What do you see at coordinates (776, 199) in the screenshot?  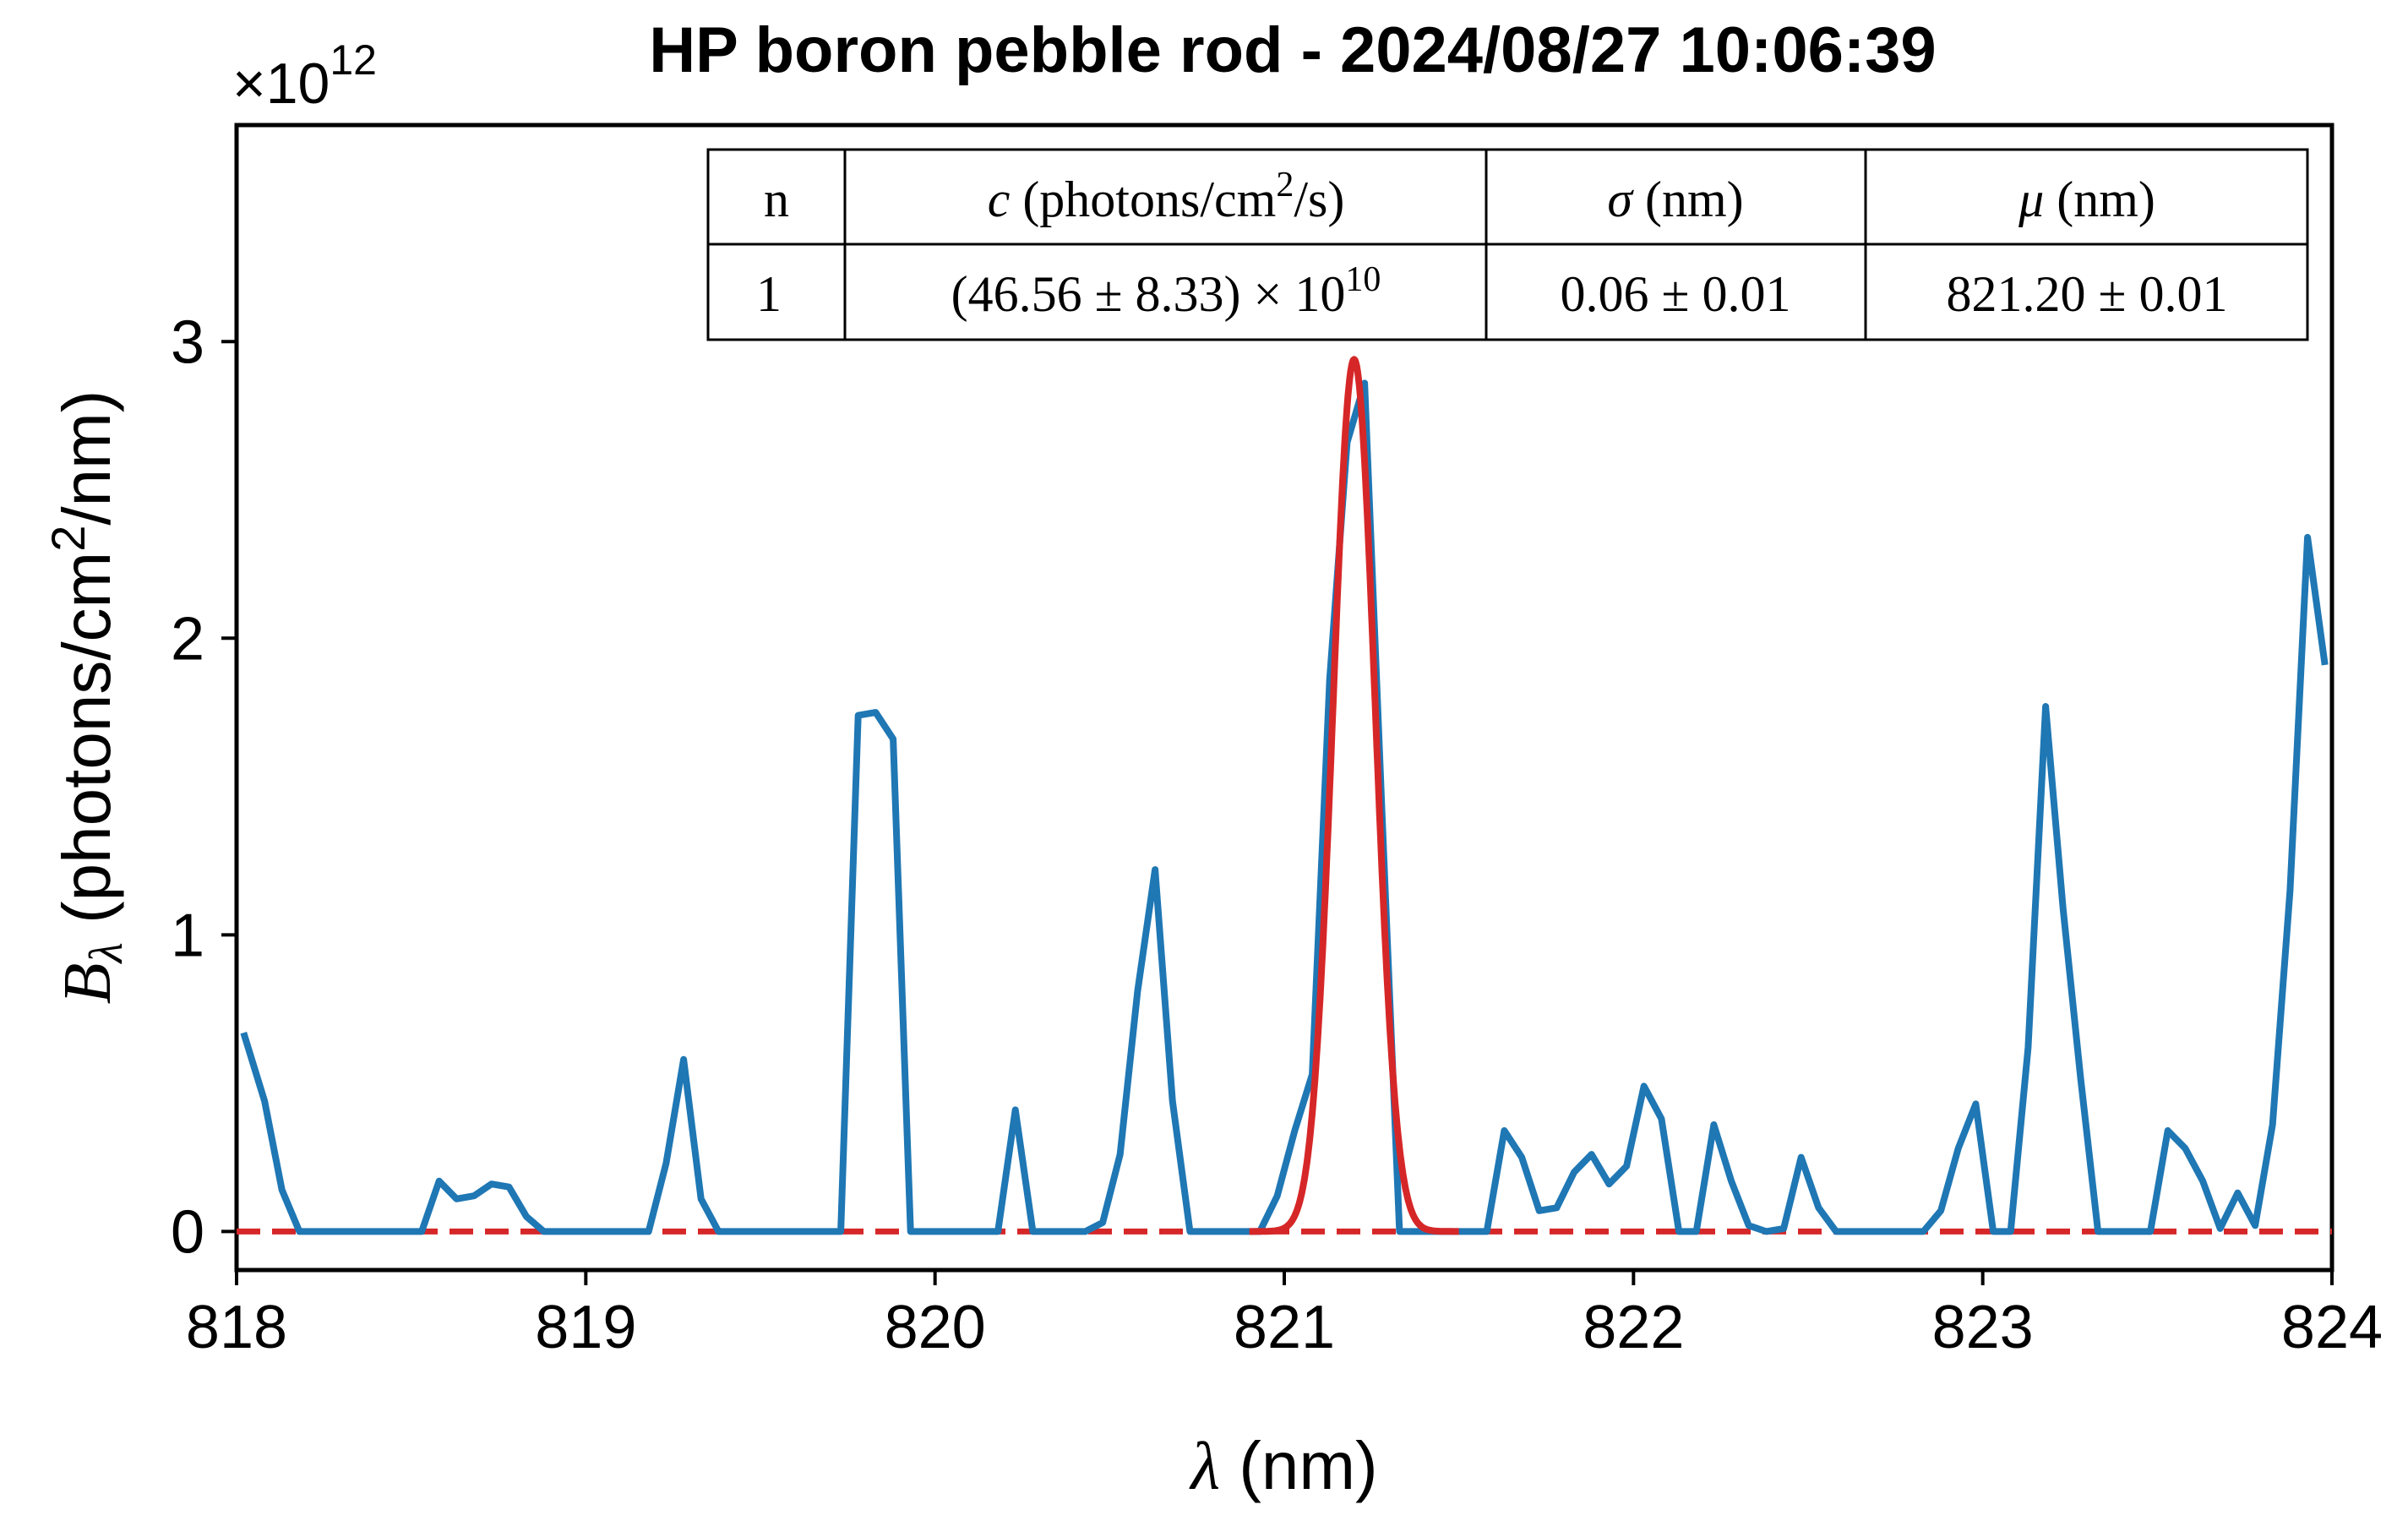 I see `fit-table-header-n: n` at bounding box center [776, 199].